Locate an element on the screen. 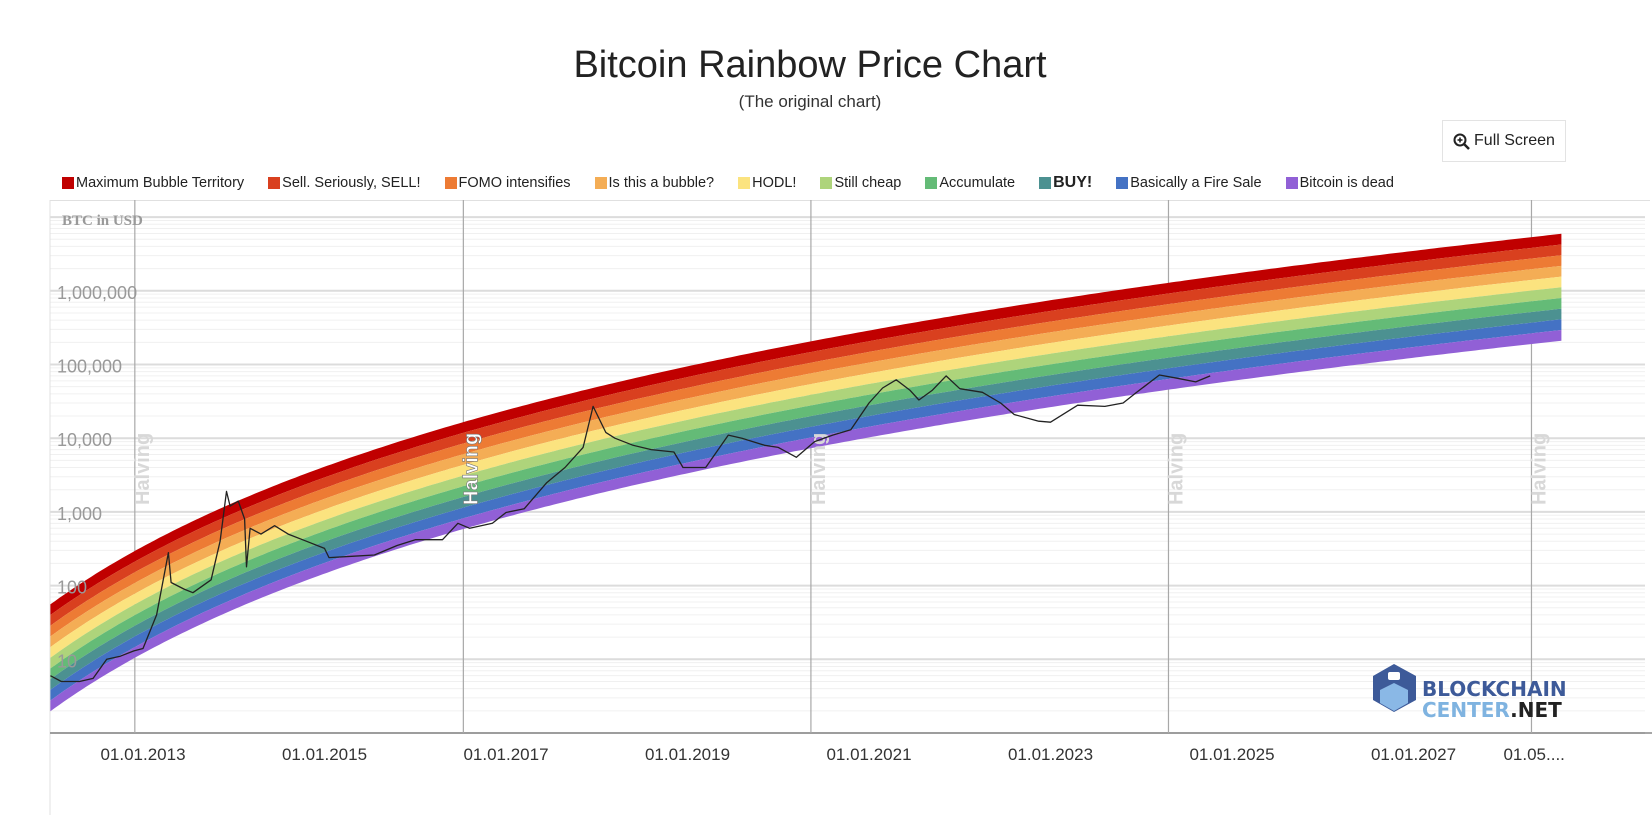 The width and height of the screenshot is (1652, 815). legend-item: Still cheap is located at coordinates (860, 183).